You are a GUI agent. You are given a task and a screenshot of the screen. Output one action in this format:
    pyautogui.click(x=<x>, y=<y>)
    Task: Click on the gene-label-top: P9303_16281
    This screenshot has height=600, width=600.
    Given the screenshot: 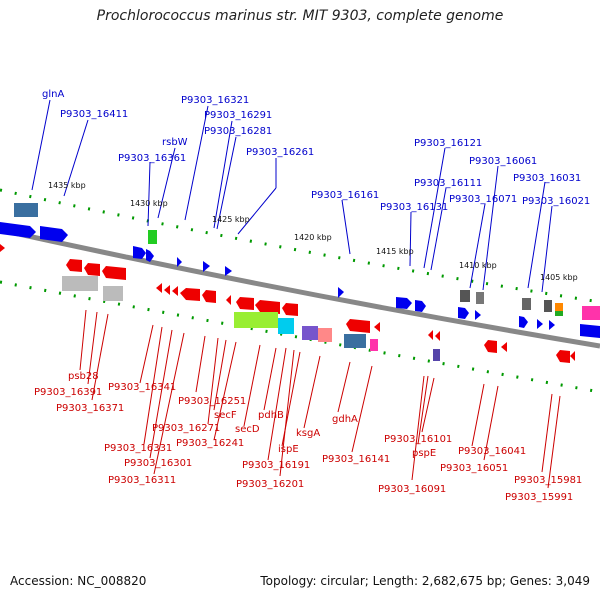 What is the action you would take?
    pyautogui.click(x=238, y=131)
    